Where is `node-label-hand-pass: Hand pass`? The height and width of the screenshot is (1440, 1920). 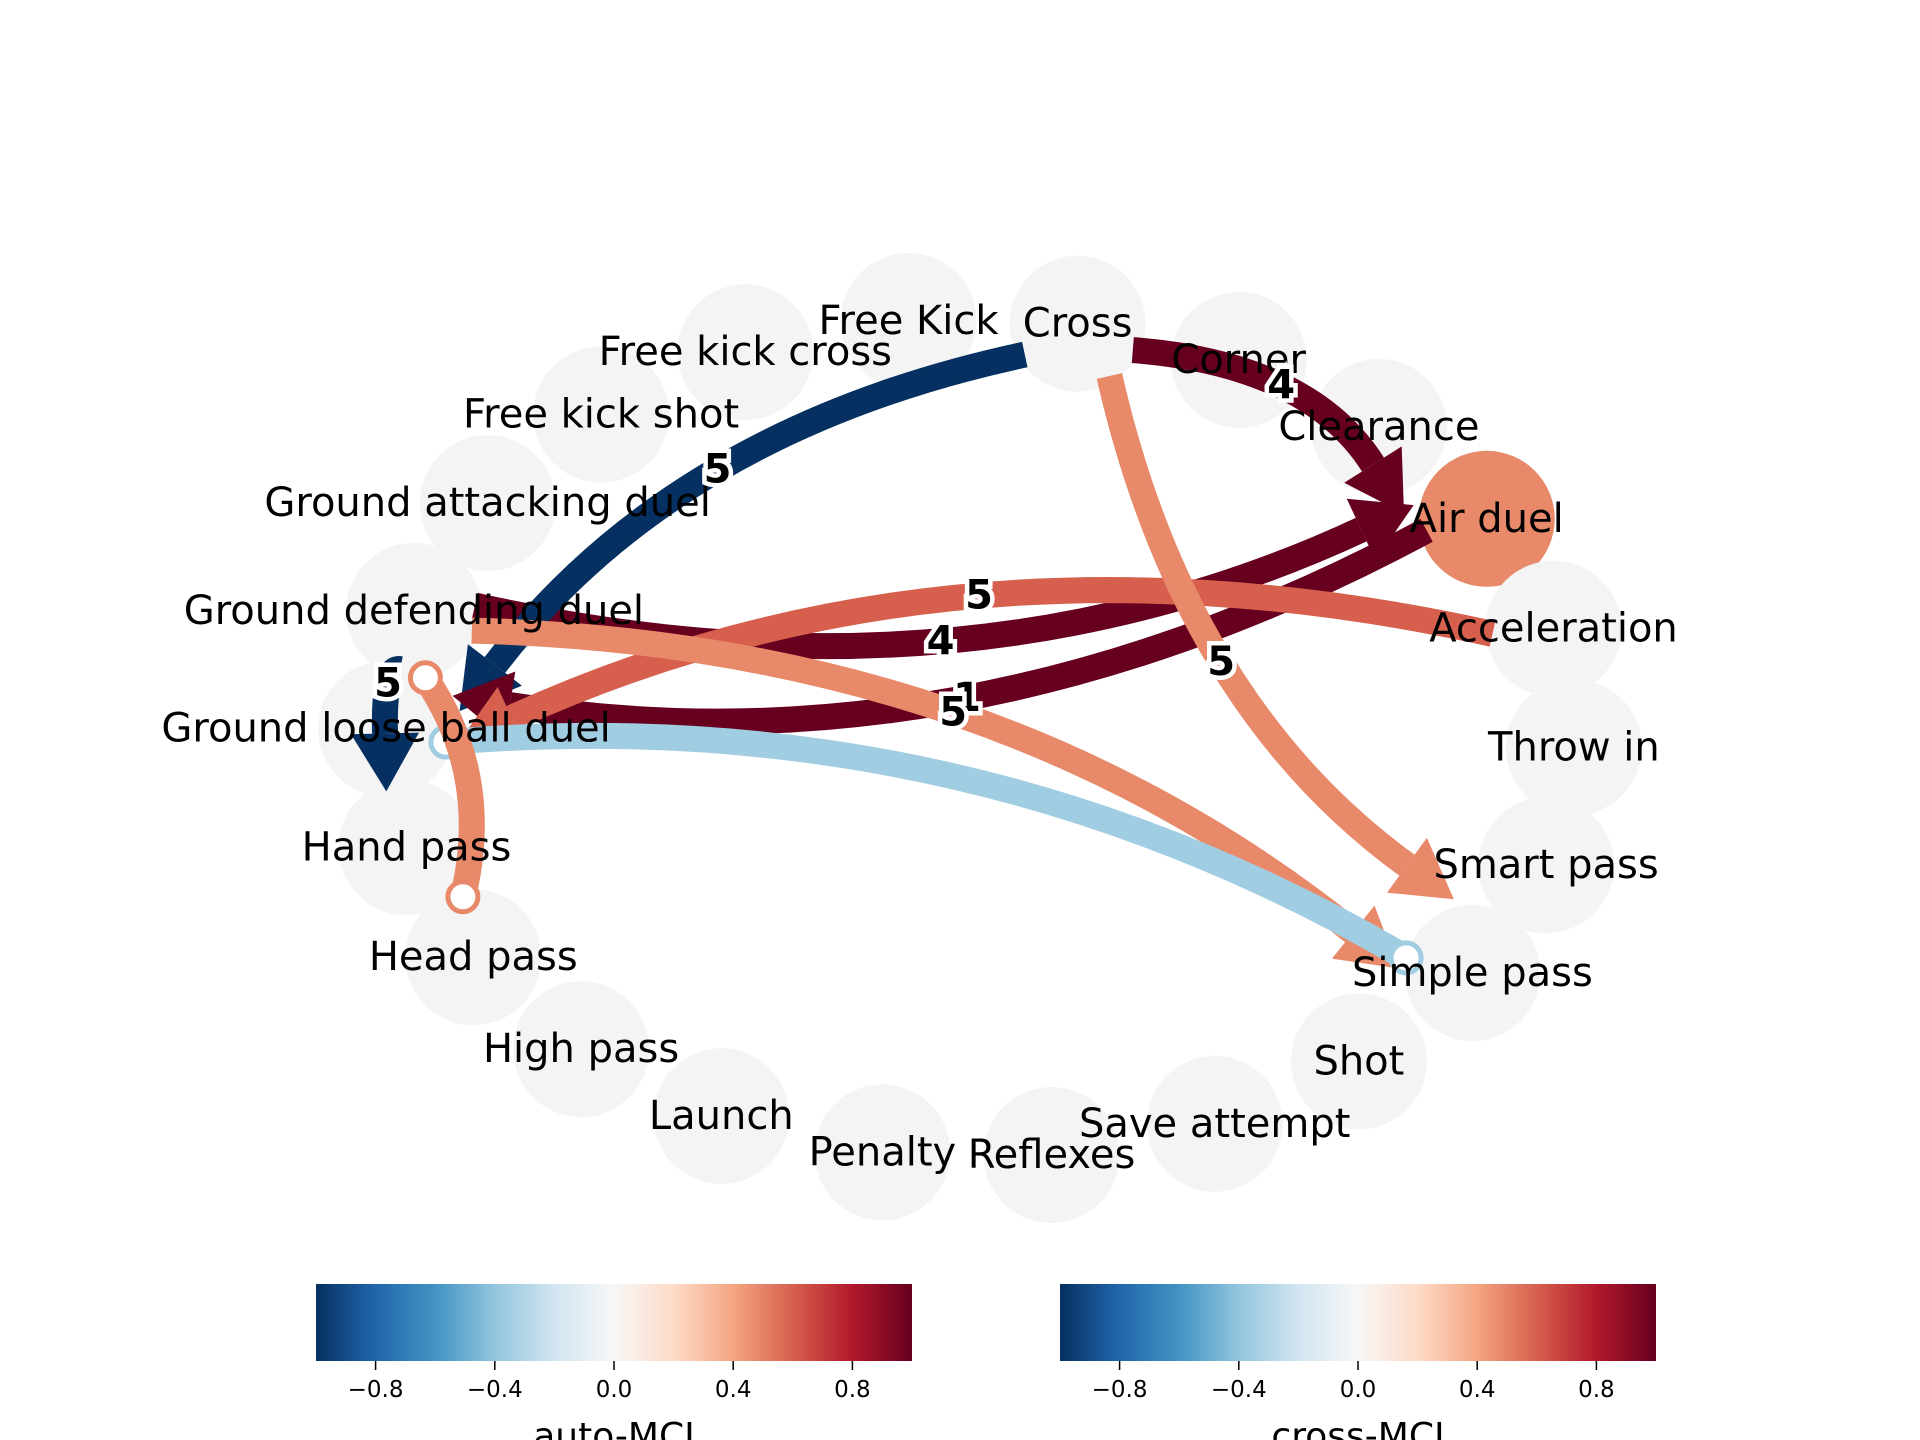
node-label-hand-pass: Hand pass is located at coordinates (407, 847).